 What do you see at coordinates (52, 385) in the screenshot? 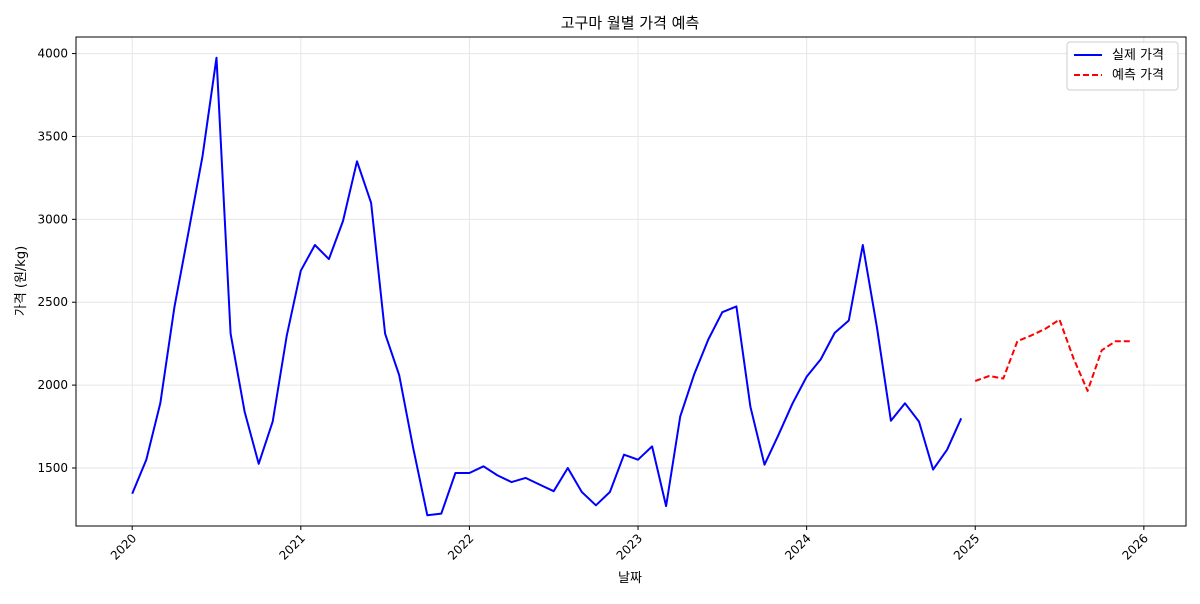
I see `y-tick-label: 2000` at bounding box center [52, 385].